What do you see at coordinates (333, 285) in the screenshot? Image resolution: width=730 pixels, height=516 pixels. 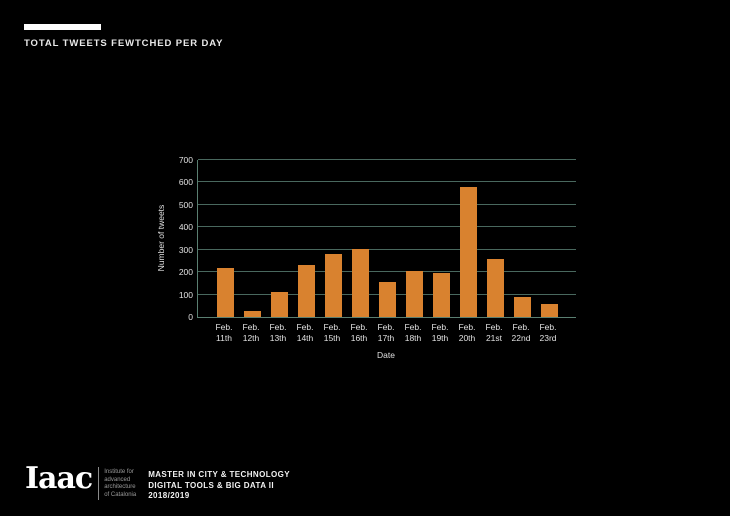 I see `bar-feb-15th` at bounding box center [333, 285].